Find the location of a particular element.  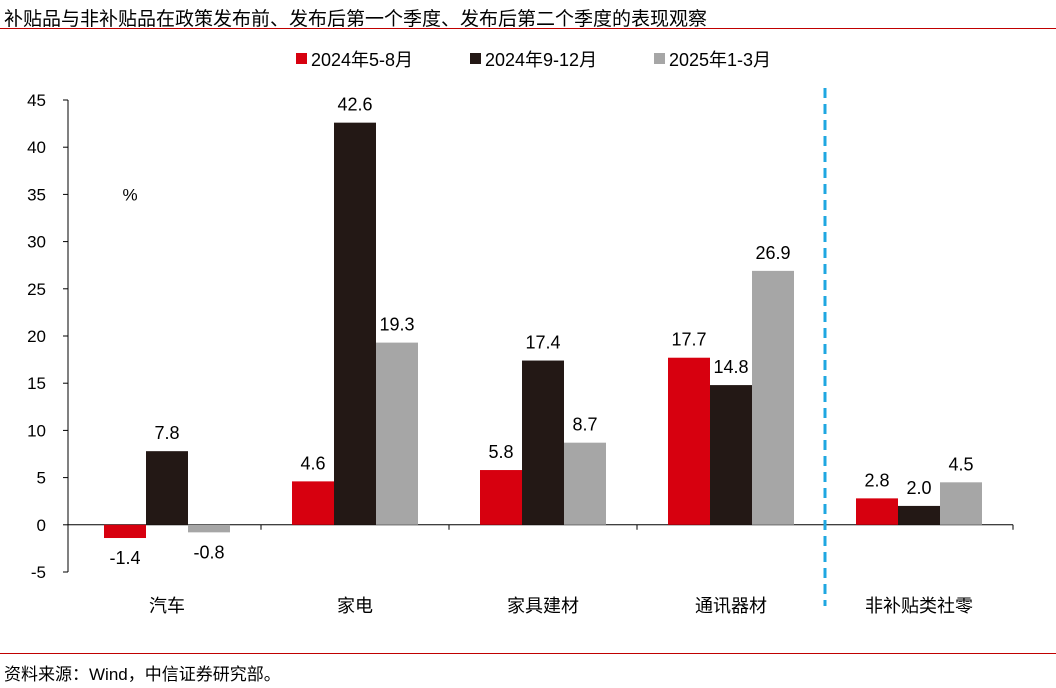

data-label: -1.4 is located at coordinates (124, 558).